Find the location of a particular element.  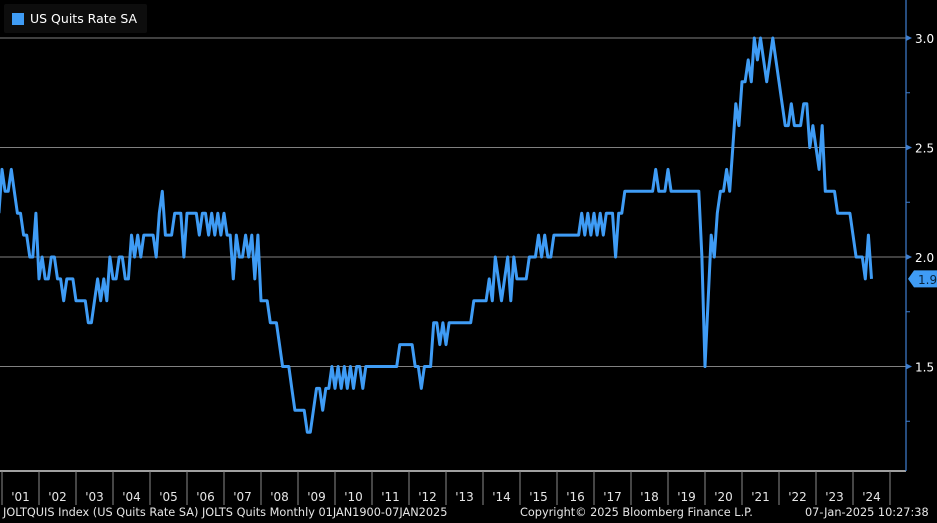

svg-text: '06 is located at coordinates (205, 497).